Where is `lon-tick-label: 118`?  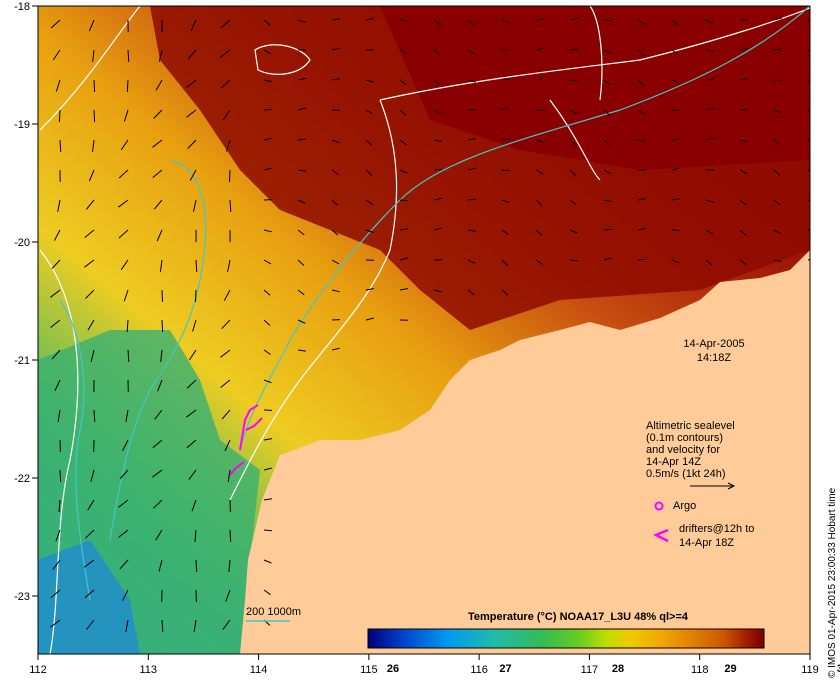 lon-tick-label: 118 is located at coordinates (700, 670).